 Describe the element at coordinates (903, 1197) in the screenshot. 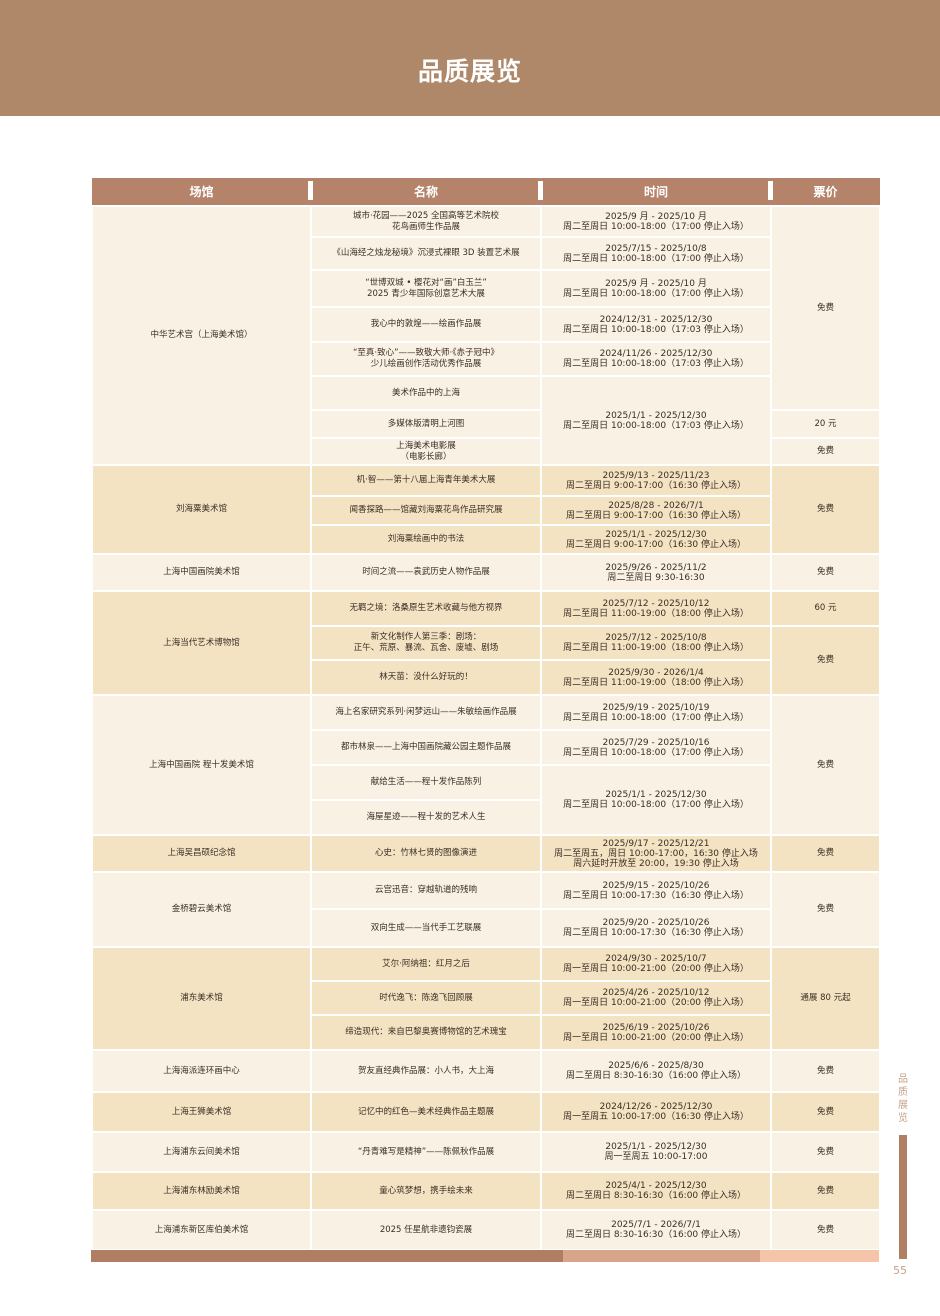

I see `side-bar` at that location.